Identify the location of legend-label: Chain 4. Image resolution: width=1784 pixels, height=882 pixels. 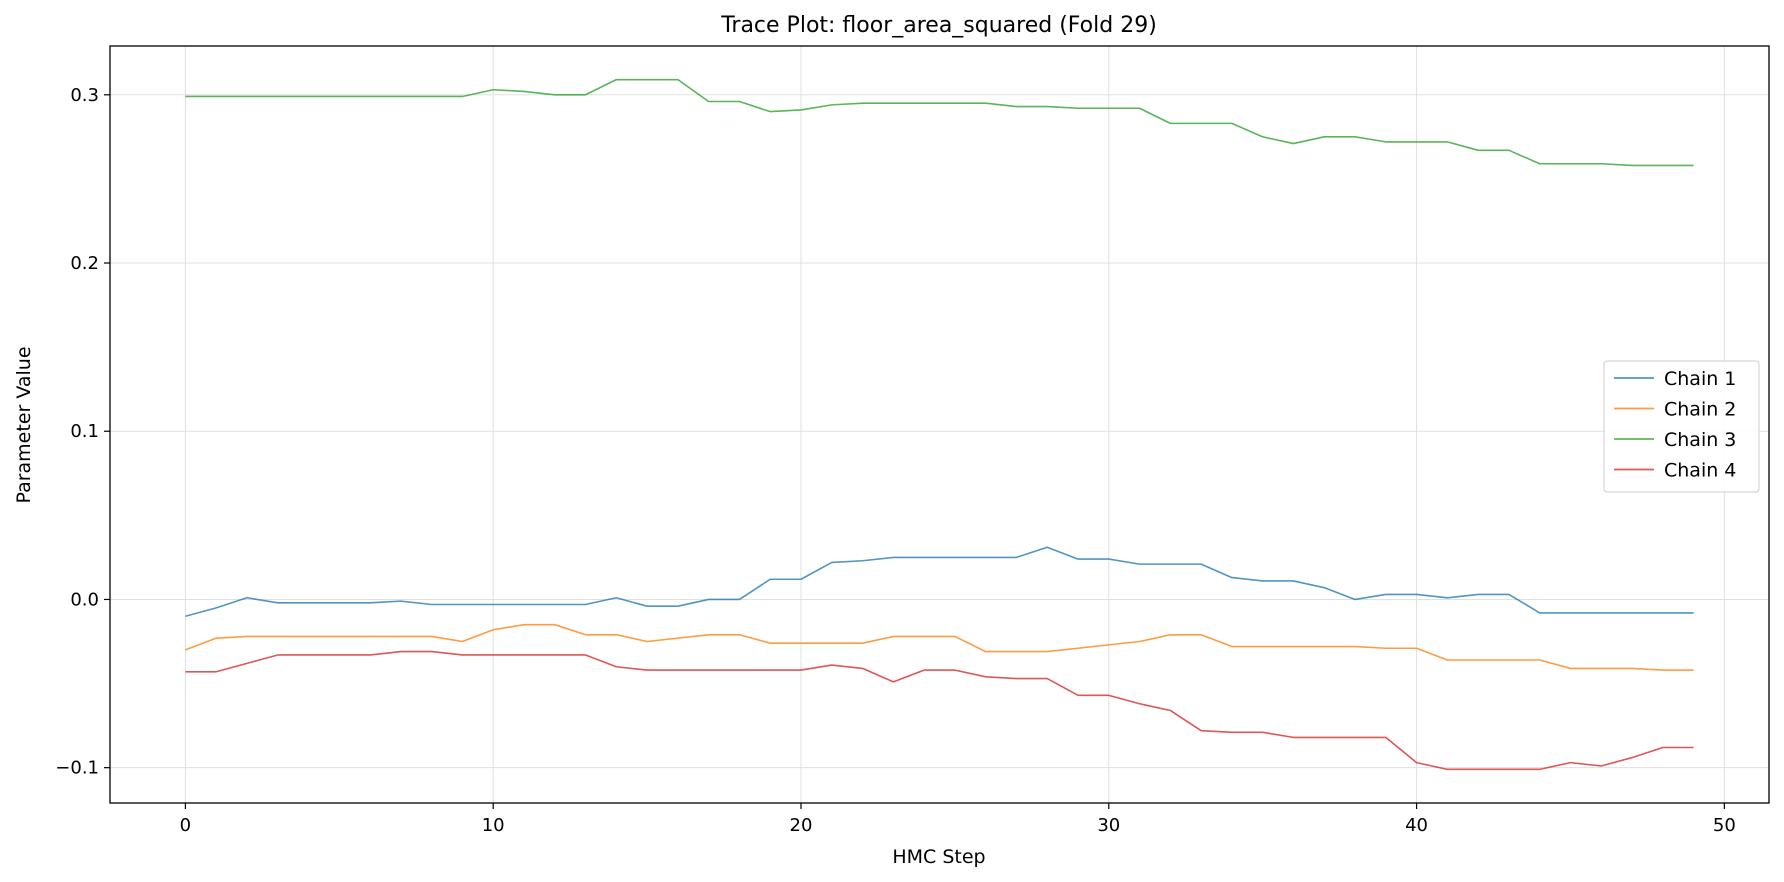
(1700, 471).